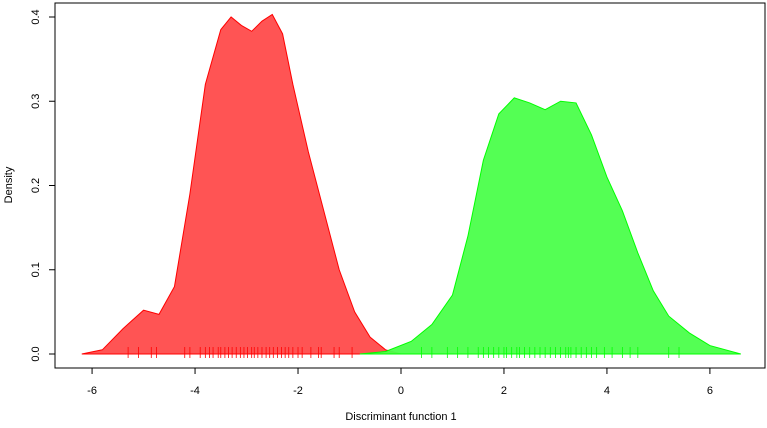 Image resolution: width=767 pixels, height=428 pixels. I want to click on x-tick-label: 0, so click(401, 391).